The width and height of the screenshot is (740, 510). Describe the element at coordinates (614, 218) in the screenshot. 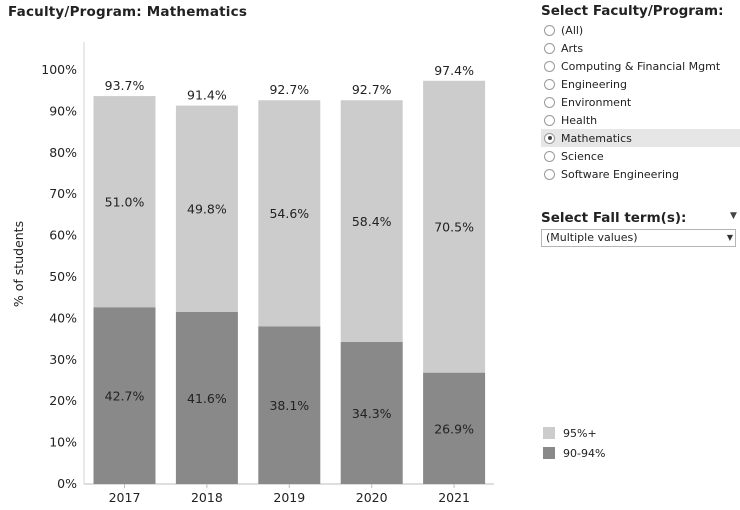

I see `term-filter-title-text: Select Fall term(s):` at that location.